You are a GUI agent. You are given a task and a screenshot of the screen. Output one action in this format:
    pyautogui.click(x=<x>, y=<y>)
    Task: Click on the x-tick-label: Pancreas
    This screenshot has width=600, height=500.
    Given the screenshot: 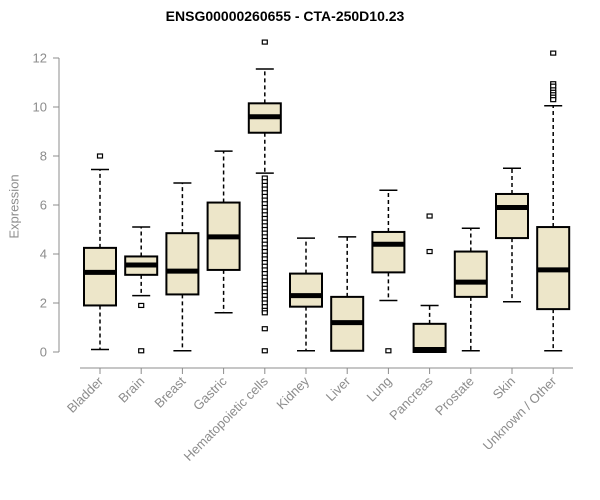 What is the action you would take?
    pyautogui.click(x=411, y=398)
    